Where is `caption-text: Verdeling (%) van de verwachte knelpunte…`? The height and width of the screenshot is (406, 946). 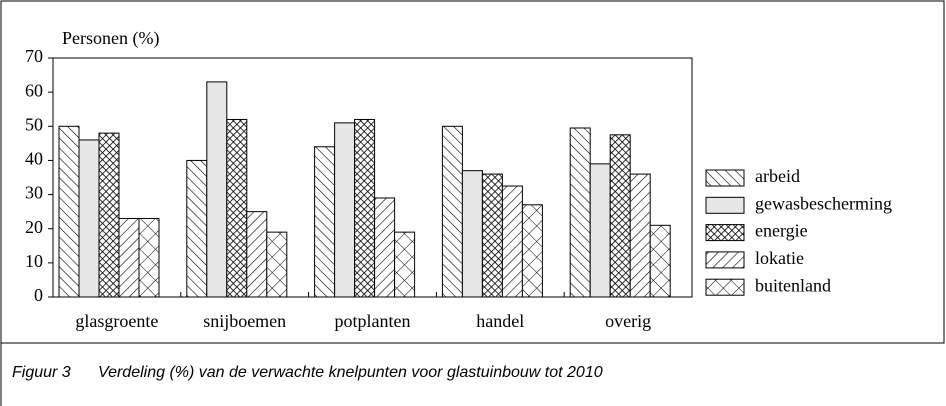 caption-text: Verdeling (%) van de verwachte knelpunte… is located at coordinates (350, 372).